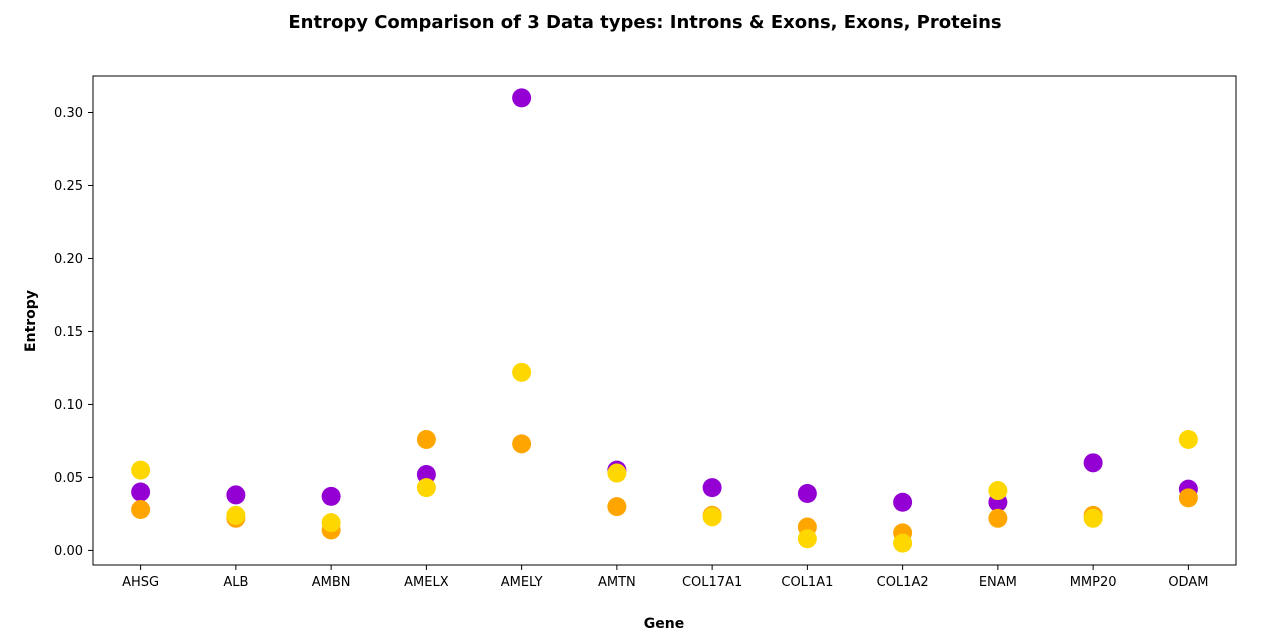 The width and height of the screenshot is (1266, 635). Describe the element at coordinates (68, 551) in the screenshot. I see `y-tick-label: 0.00` at that location.